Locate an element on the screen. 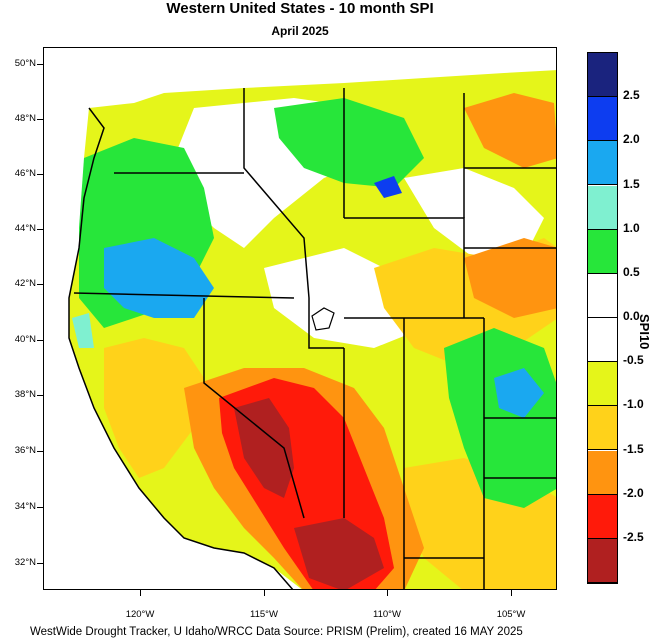 This screenshot has width=670, height=641. lat-label-42n: 42°N is located at coordinates (25, 283).